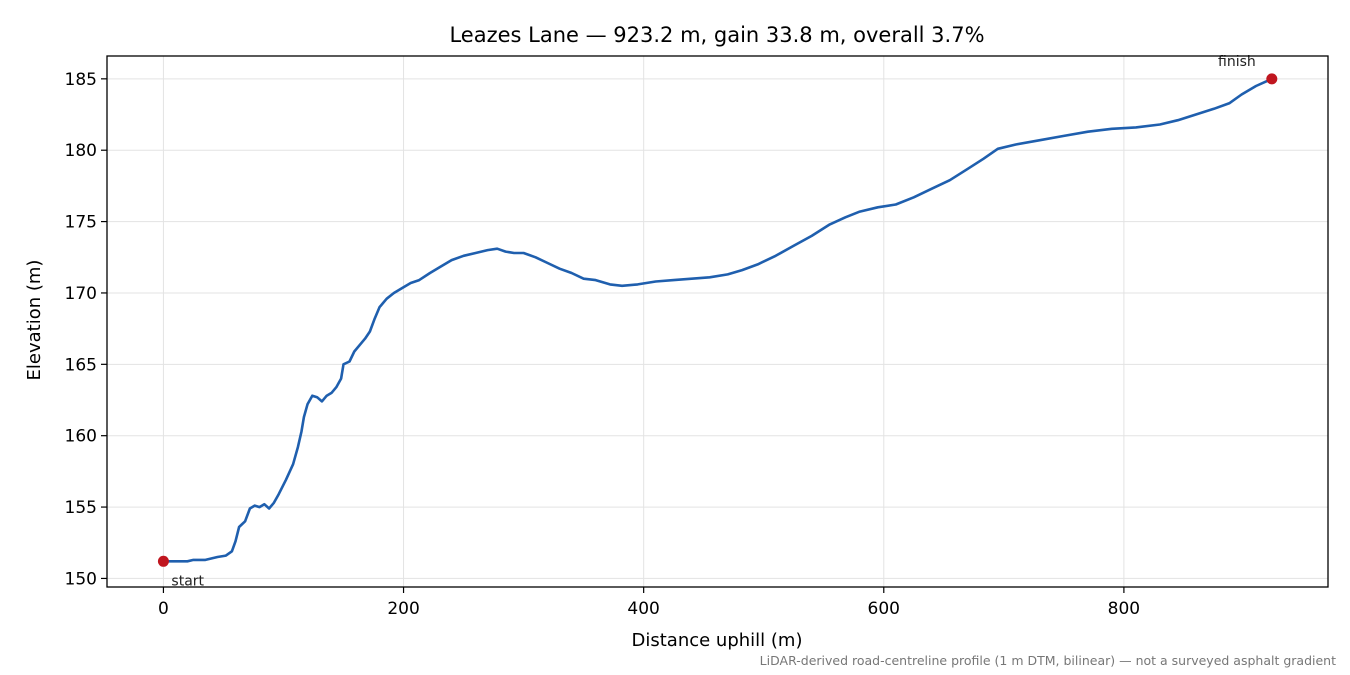  I want to click on start-marker, so click(163, 561).